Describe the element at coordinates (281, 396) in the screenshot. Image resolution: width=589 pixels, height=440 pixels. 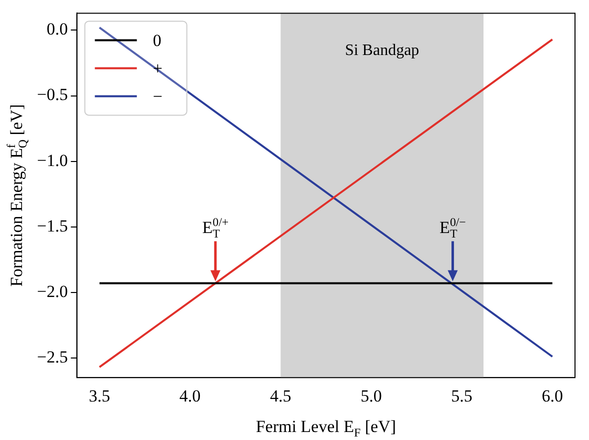
I see `x-tick-label: 4.5` at that location.